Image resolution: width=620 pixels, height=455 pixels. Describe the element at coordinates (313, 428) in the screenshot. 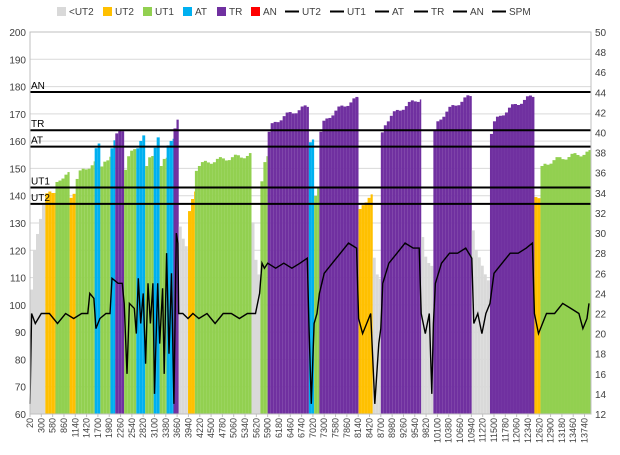

I see `x-axis-tick-label: 7020` at that location.